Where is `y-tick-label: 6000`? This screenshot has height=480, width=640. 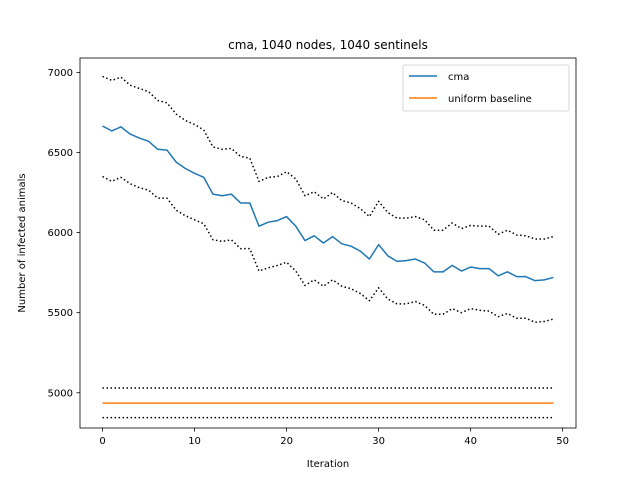 y-tick-label: 6000 is located at coordinates (60, 233).